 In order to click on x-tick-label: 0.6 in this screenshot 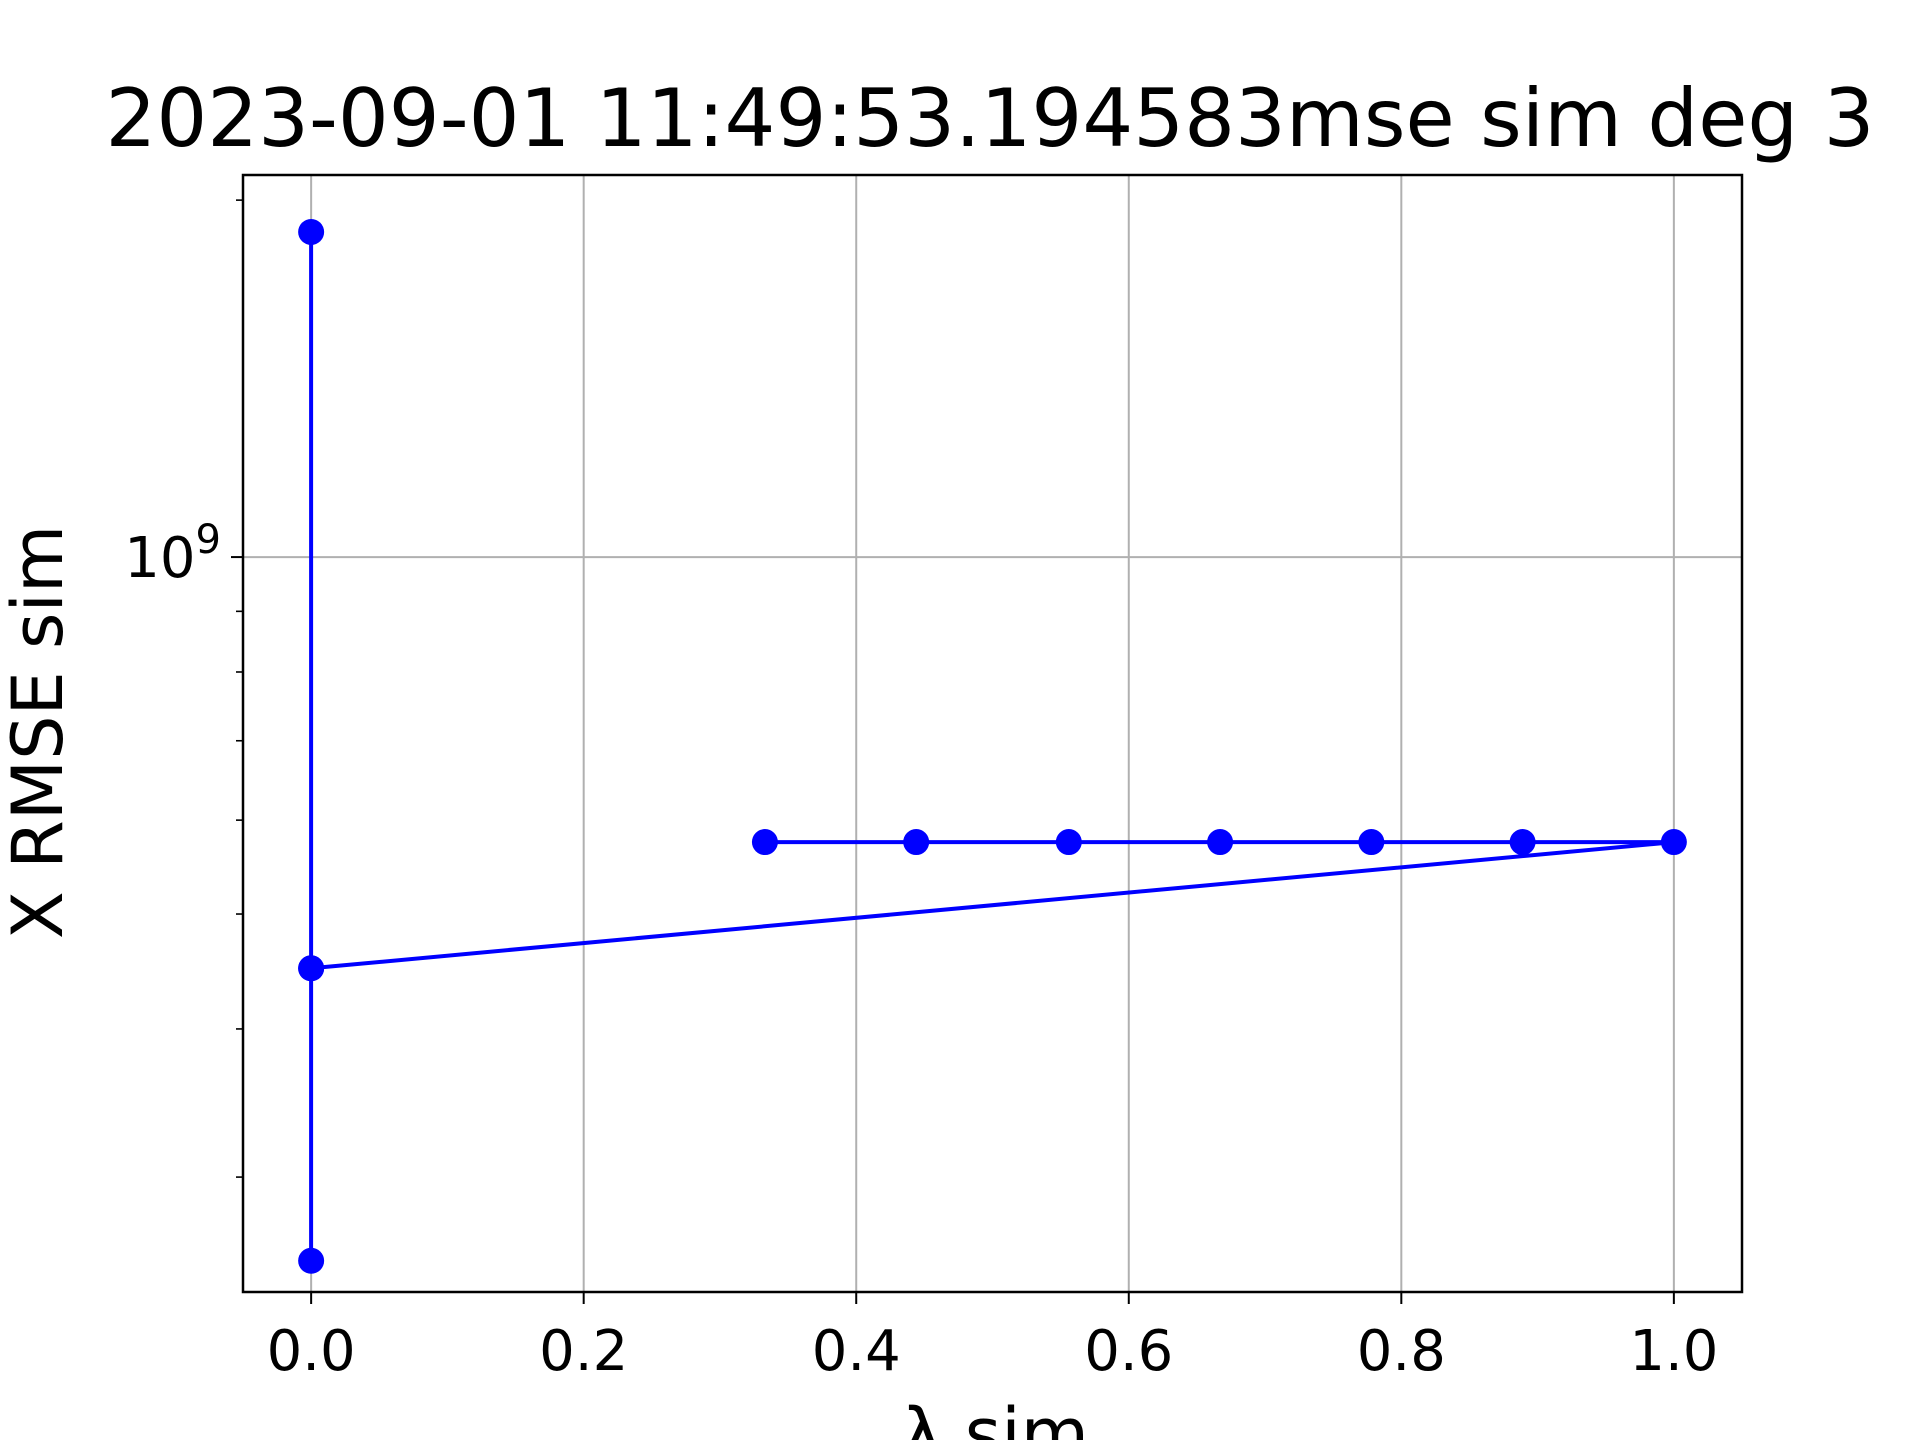, I will do `click(1128, 1351)`.